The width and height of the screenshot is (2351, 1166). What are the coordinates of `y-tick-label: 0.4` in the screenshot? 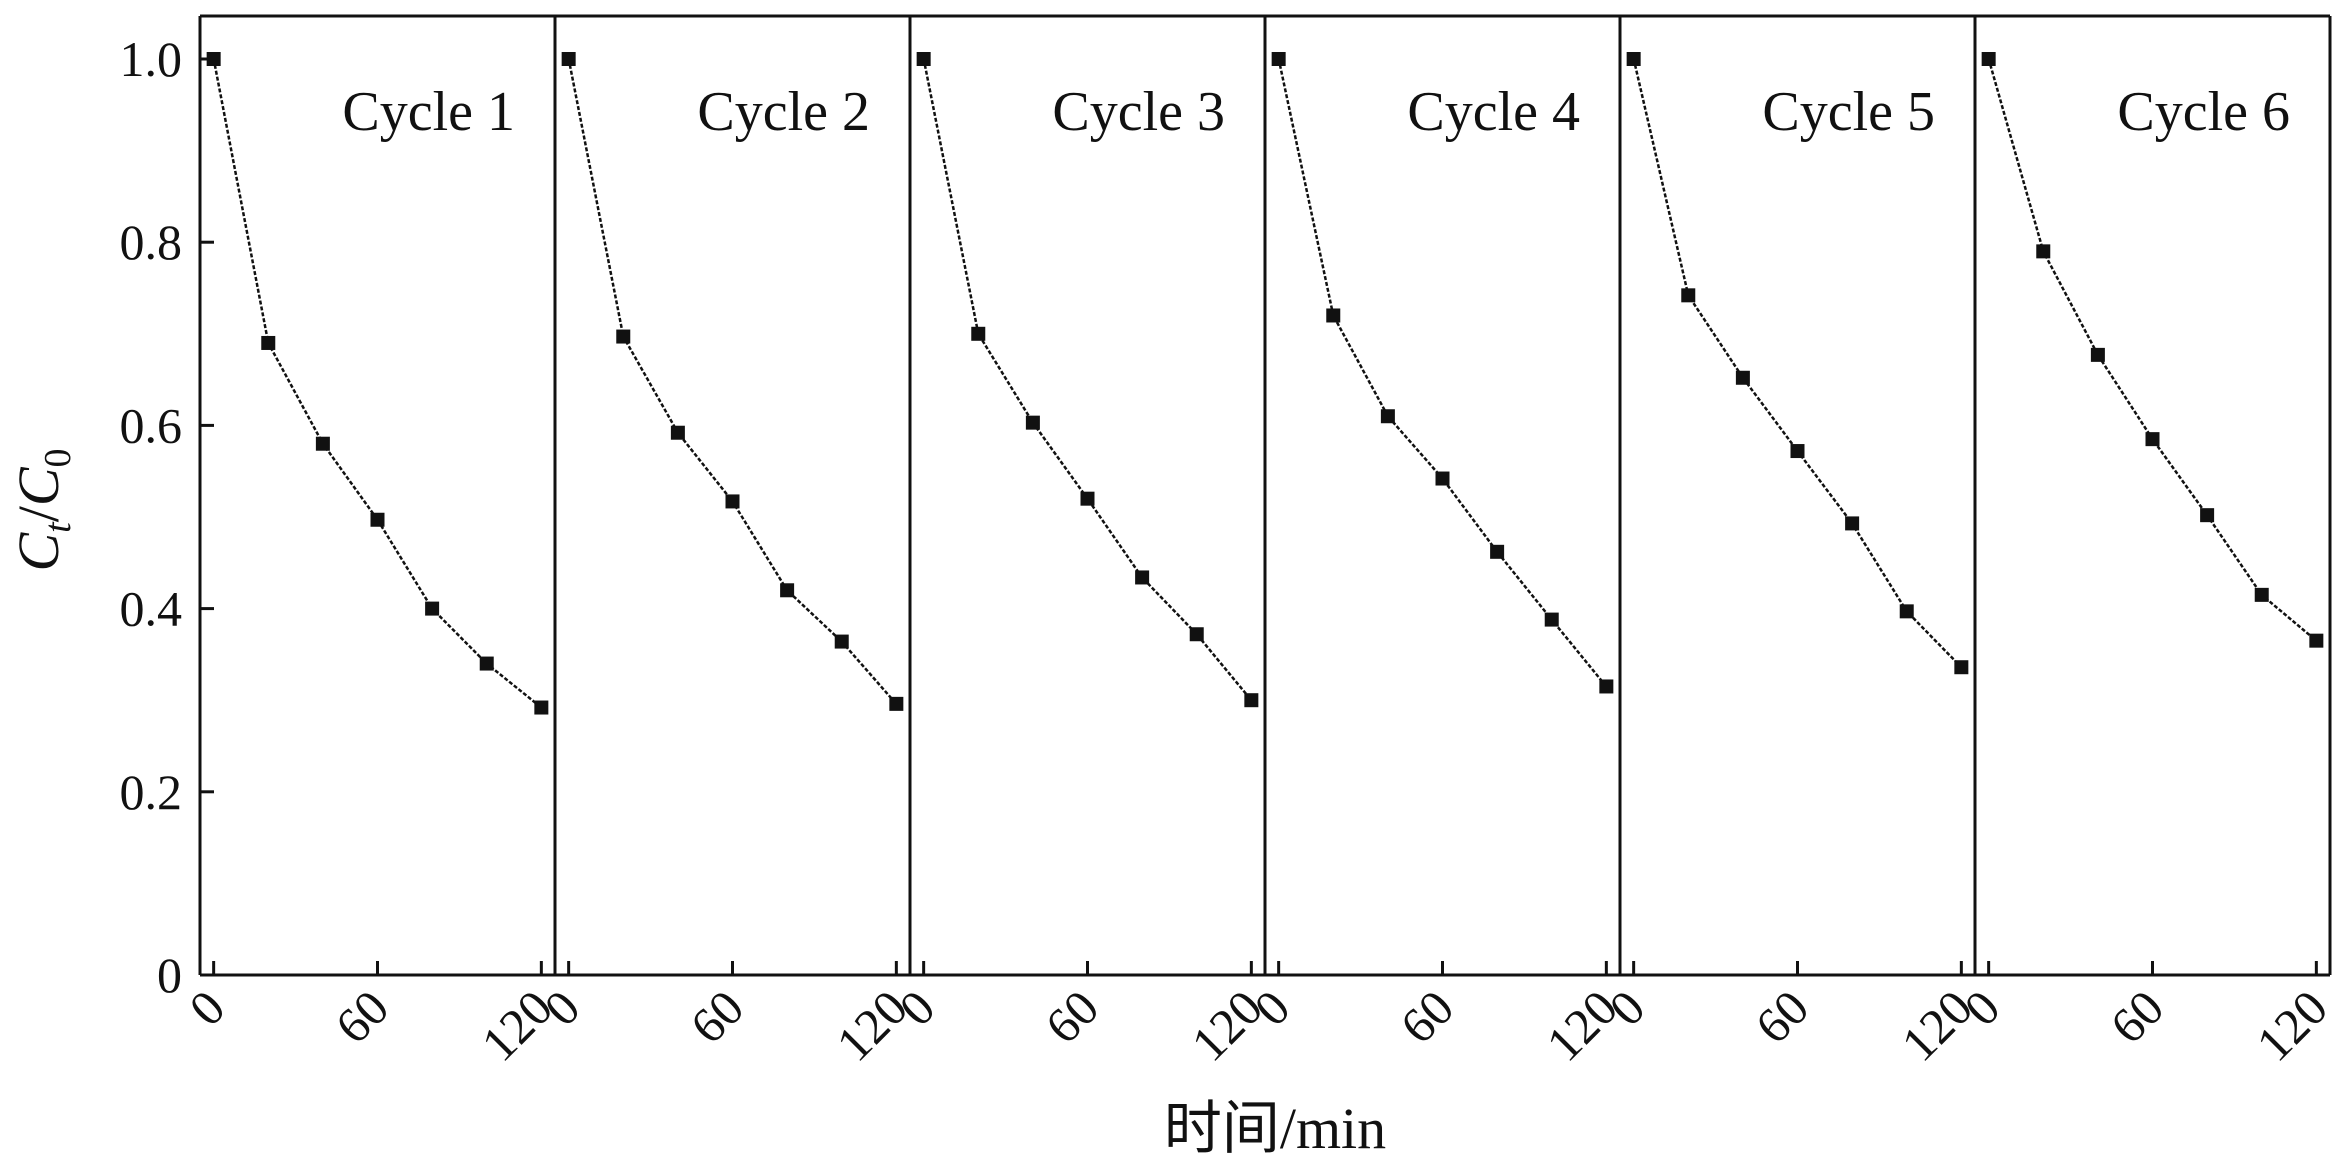 It's located at (151, 609).